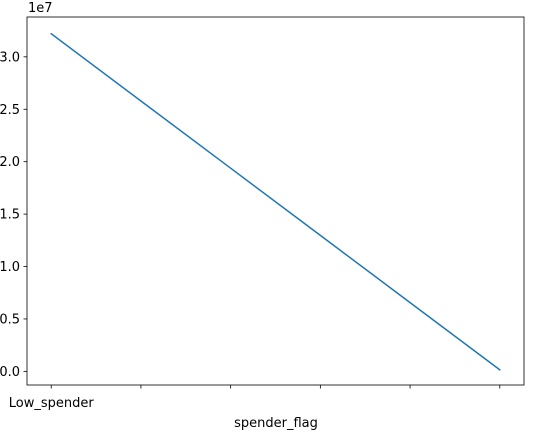  Describe the element at coordinates (10, 267) in the screenshot. I see `y-tick-label: 1.0` at that location.